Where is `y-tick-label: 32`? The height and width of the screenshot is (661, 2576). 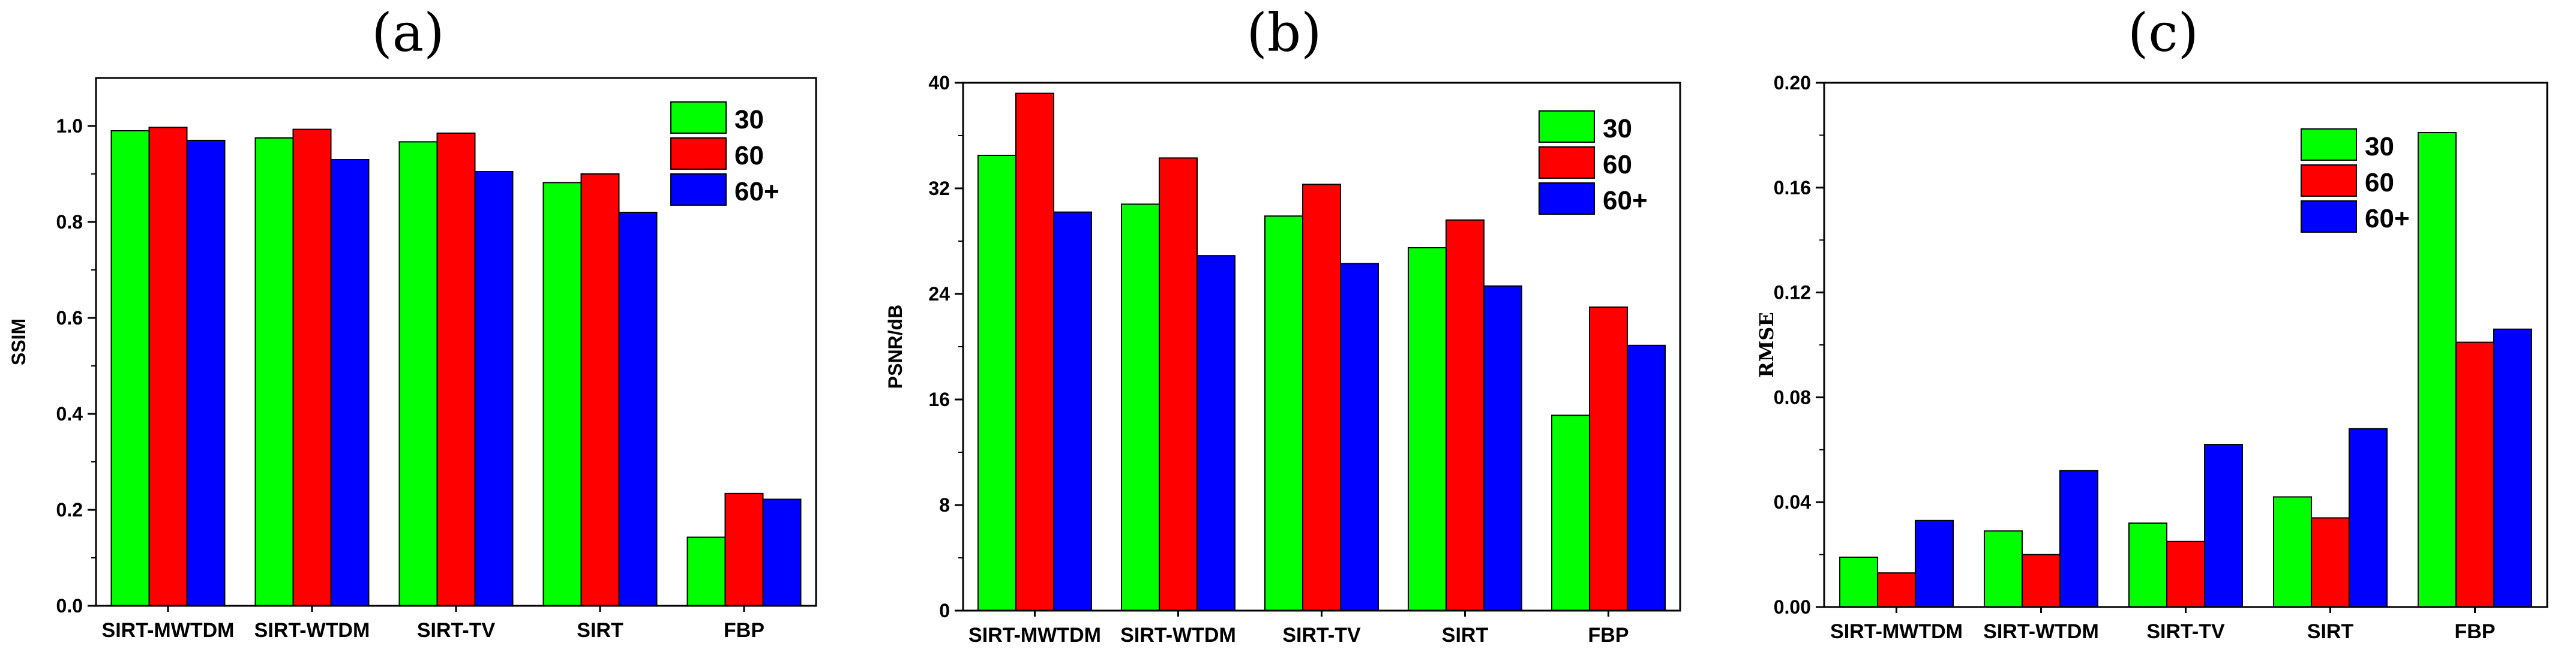
y-tick-label: 32 is located at coordinates (939, 188).